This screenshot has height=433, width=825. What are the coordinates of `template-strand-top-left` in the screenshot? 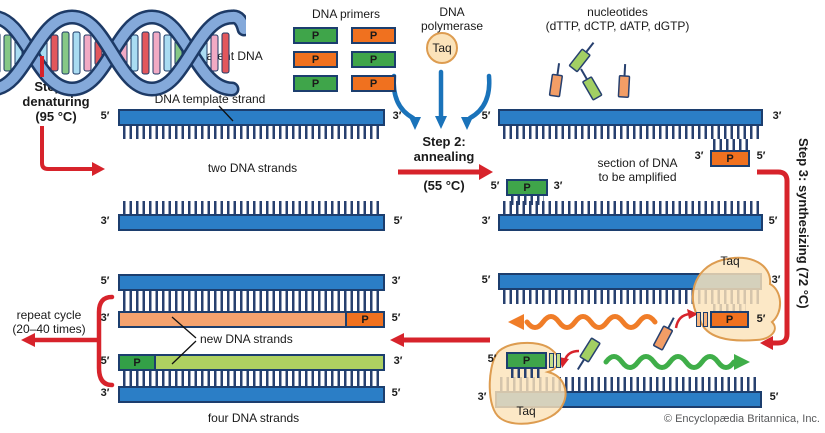 It's located at (251, 117).